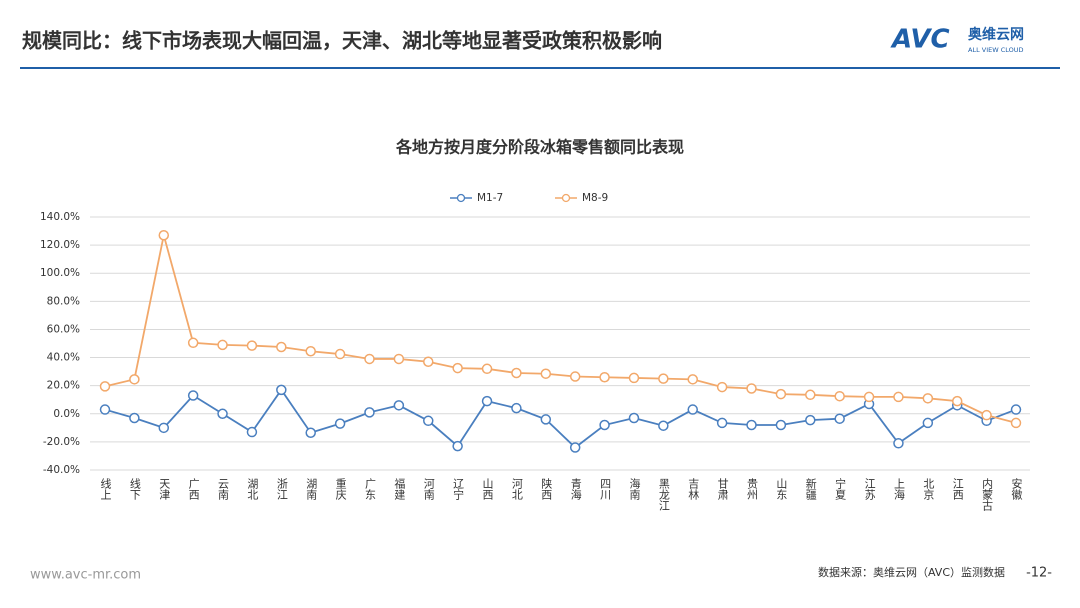  Describe the element at coordinates (539, 147) in the screenshot. I see `chart-title: 各地方按月度分阶段冰箱零售额同比表现` at that location.